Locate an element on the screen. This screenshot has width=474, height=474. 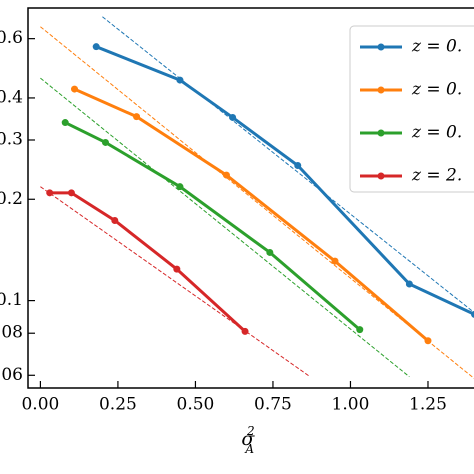
legend: z = 0. z = 0. z = 0. z = 2. is located at coordinates (411, 109).